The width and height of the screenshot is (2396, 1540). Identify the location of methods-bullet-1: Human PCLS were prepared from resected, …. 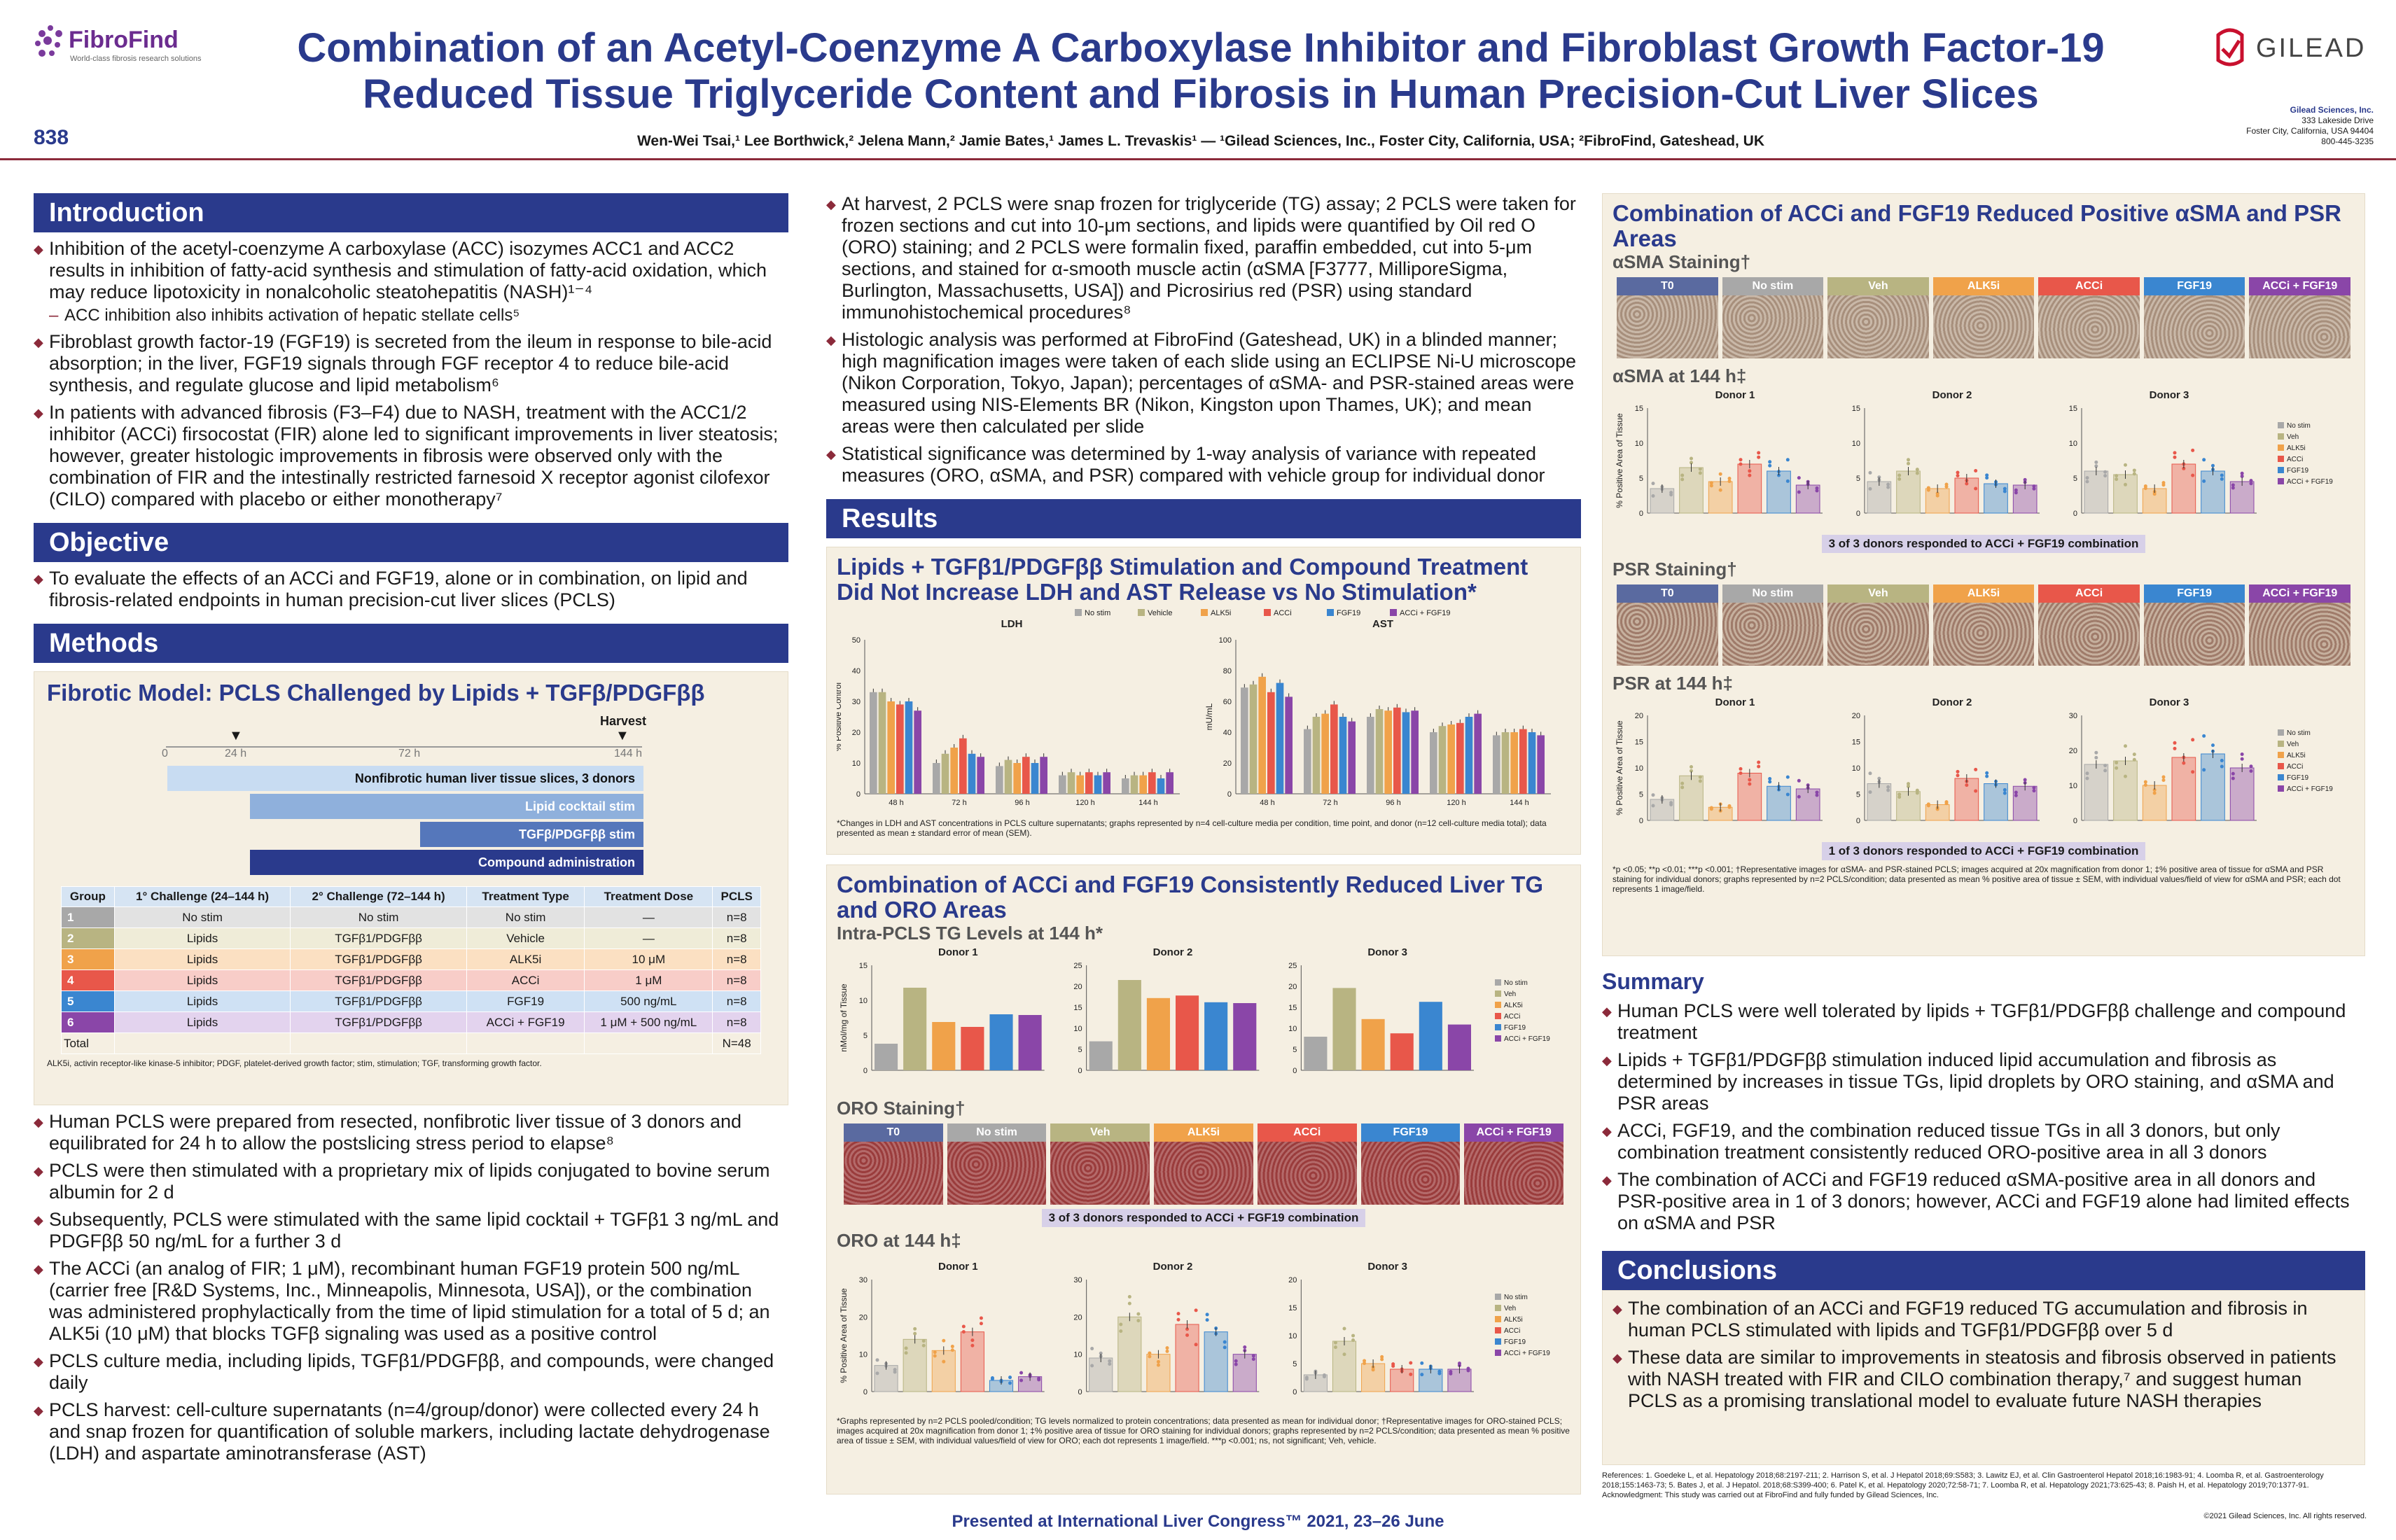
(411, 1132).